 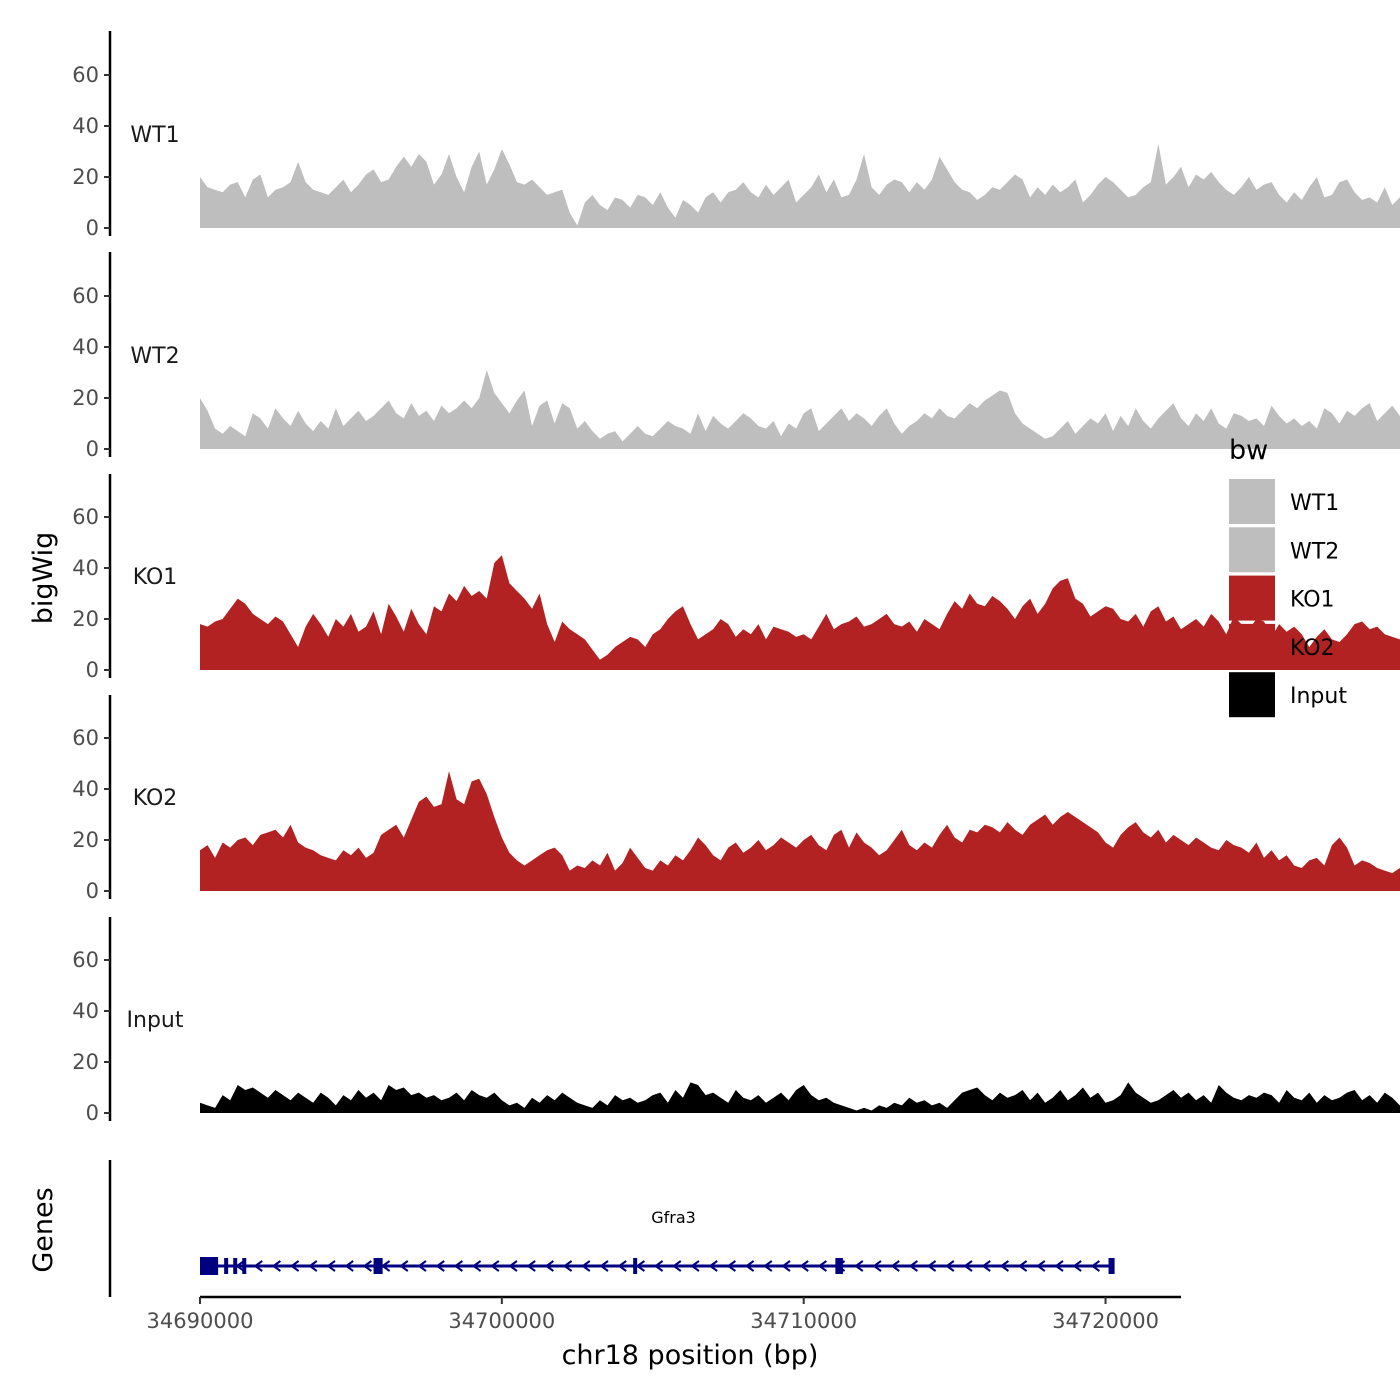 What do you see at coordinates (1252, 695) in the screenshot?
I see `legend-key-input` at bounding box center [1252, 695].